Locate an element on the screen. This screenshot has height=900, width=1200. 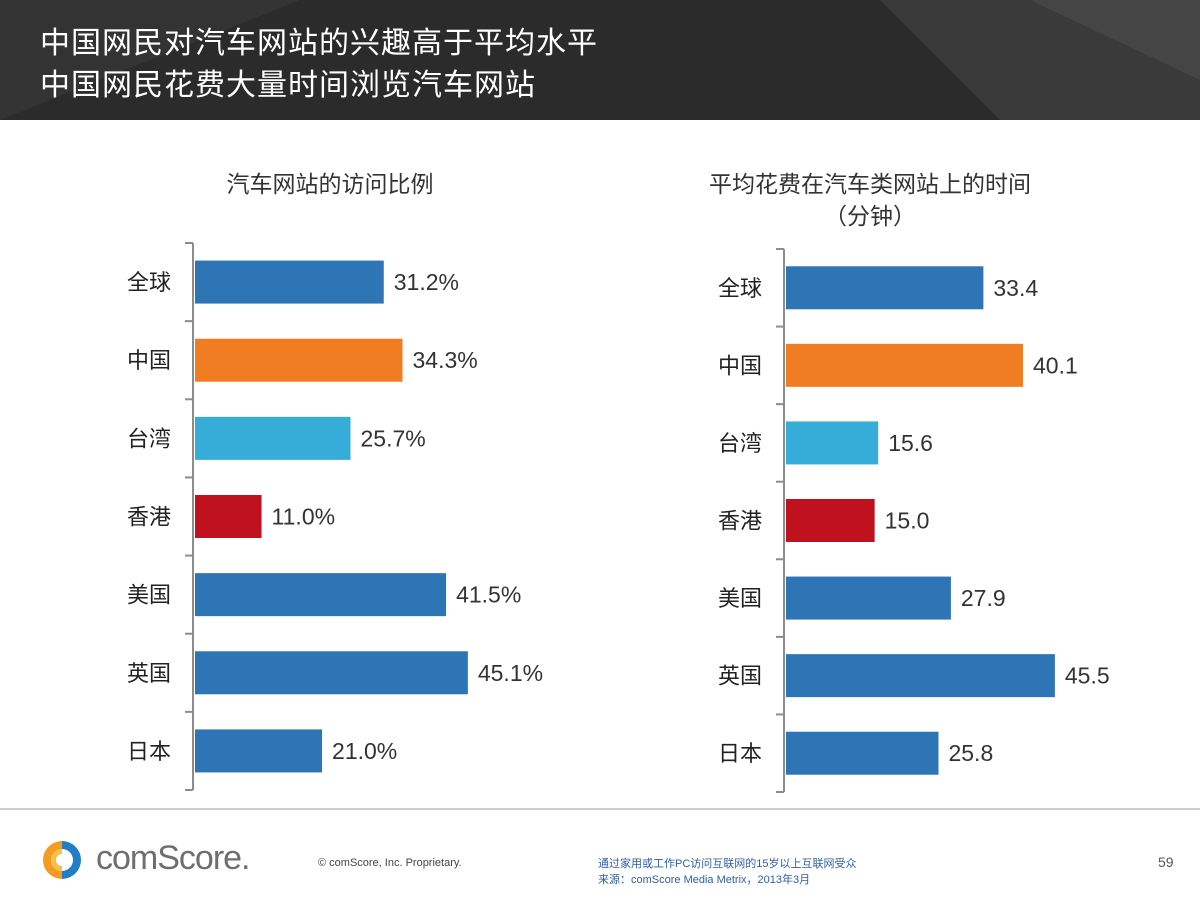
value-label-time-spent: 15.0 is located at coordinates (907, 521).